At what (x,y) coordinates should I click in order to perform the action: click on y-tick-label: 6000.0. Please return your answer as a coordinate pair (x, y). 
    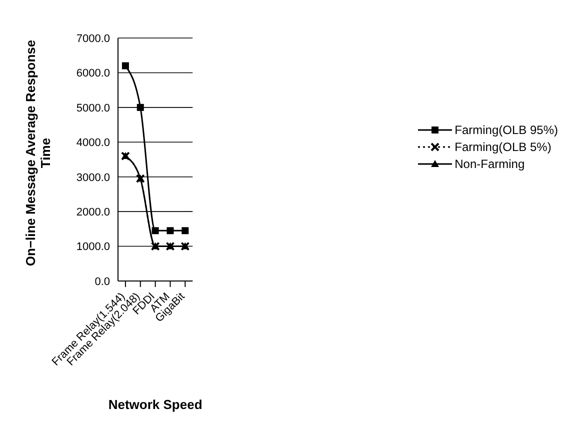
    Looking at the image, I should click on (93, 74).